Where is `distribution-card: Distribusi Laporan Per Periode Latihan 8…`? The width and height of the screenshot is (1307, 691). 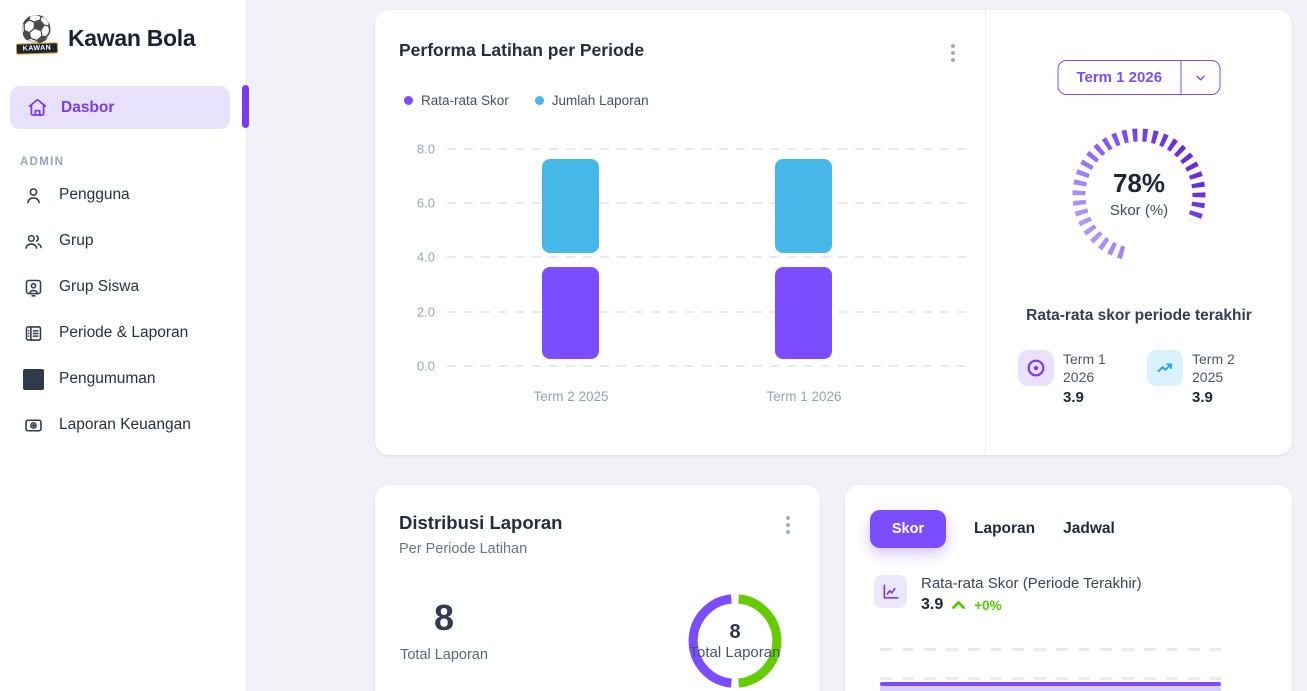 distribution-card: Distribusi Laporan Per Periode Latihan 8… is located at coordinates (597, 588).